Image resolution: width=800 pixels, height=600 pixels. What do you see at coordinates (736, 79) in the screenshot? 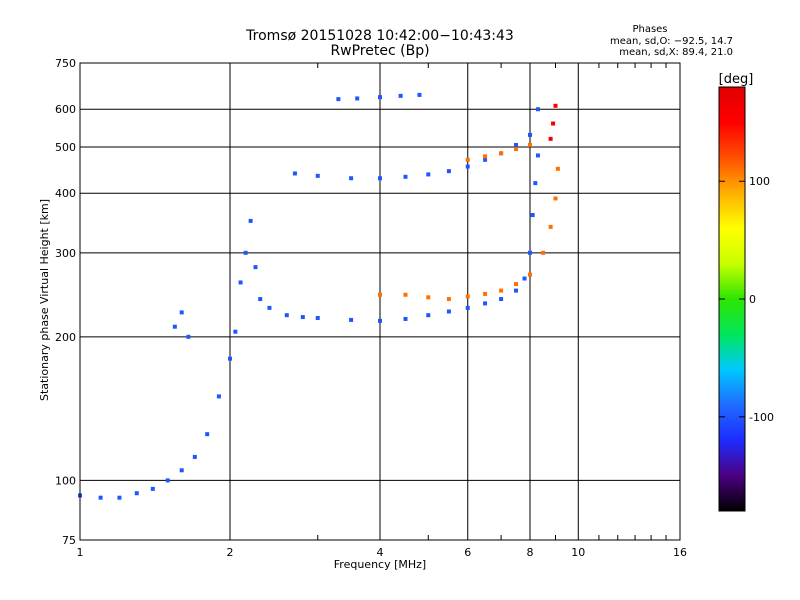
I see `colorbar-label: [deg]` at bounding box center [736, 79].